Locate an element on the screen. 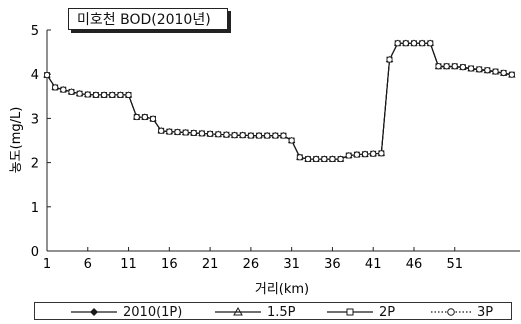 The width and height of the screenshot is (521, 324). x-tick-label: 51 is located at coordinates (454, 264).